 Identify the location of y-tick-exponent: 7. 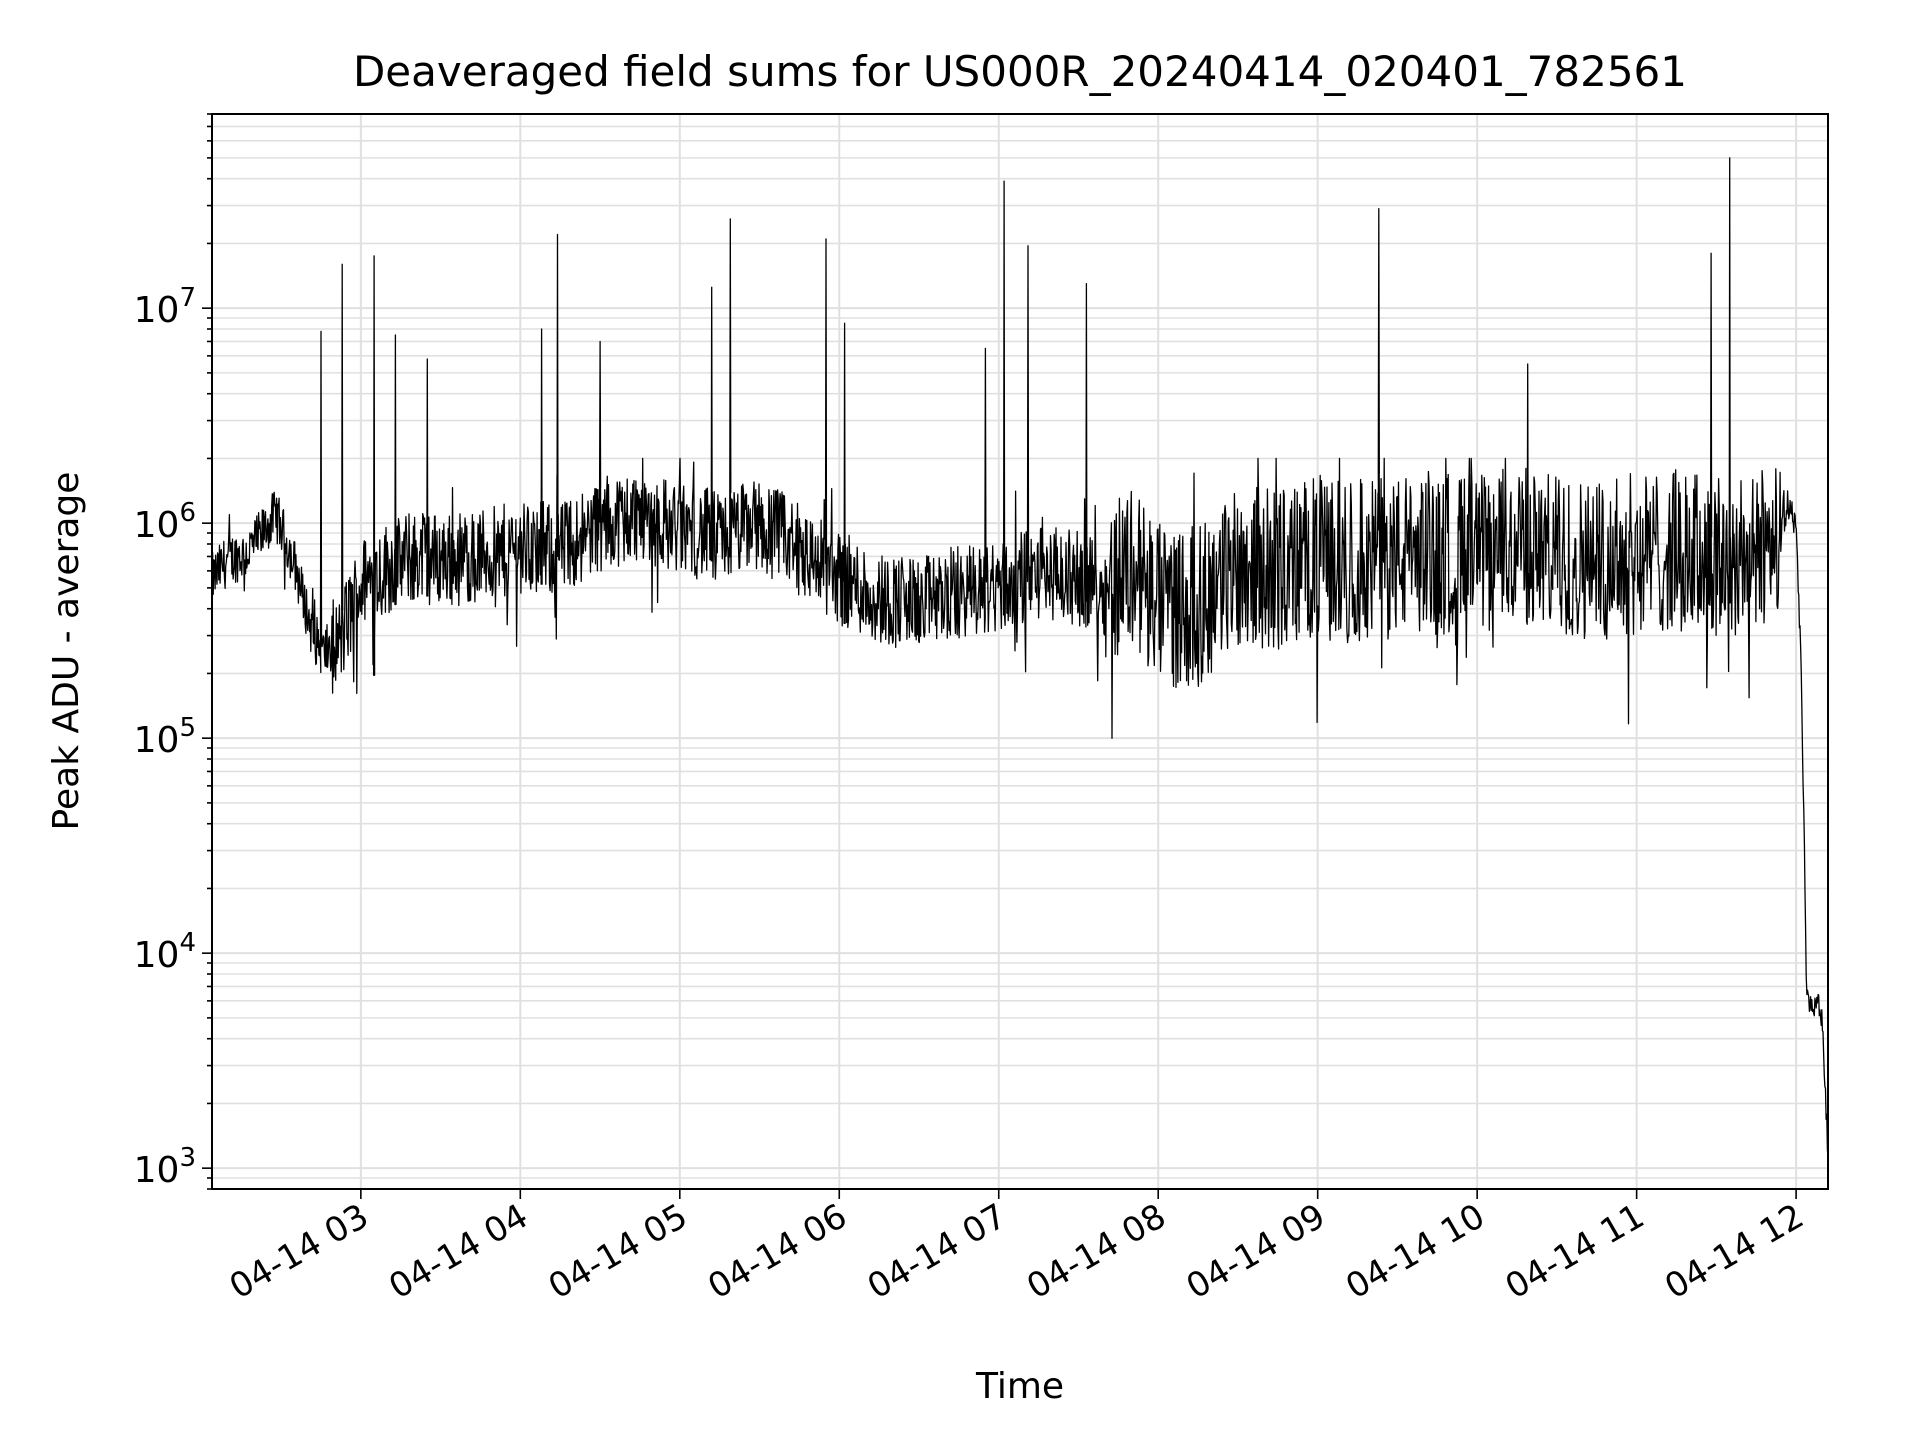
(187, 298).